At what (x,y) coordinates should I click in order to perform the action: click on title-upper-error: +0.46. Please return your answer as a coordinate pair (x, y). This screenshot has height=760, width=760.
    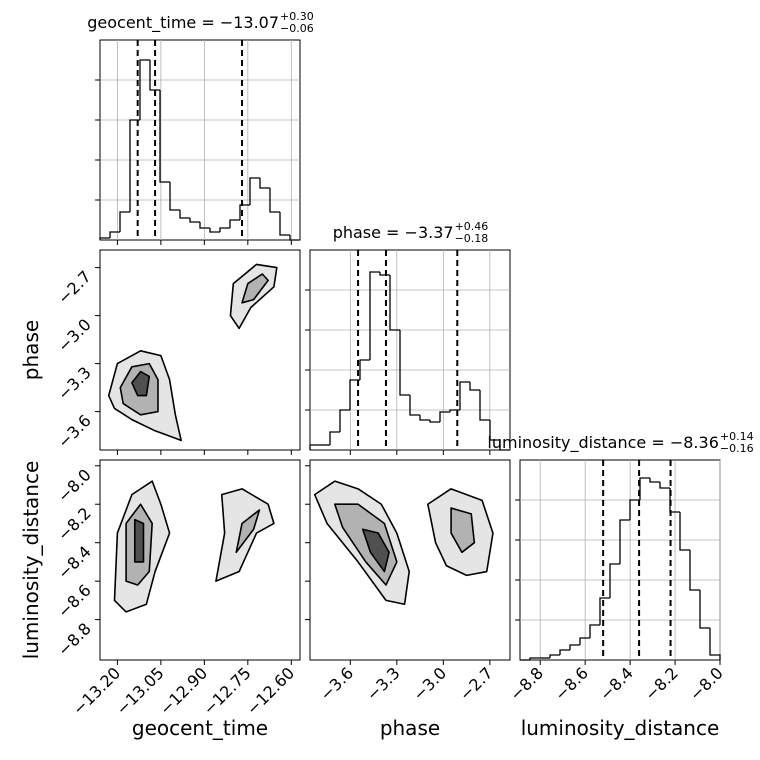
    Looking at the image, I should click on (472, 226).